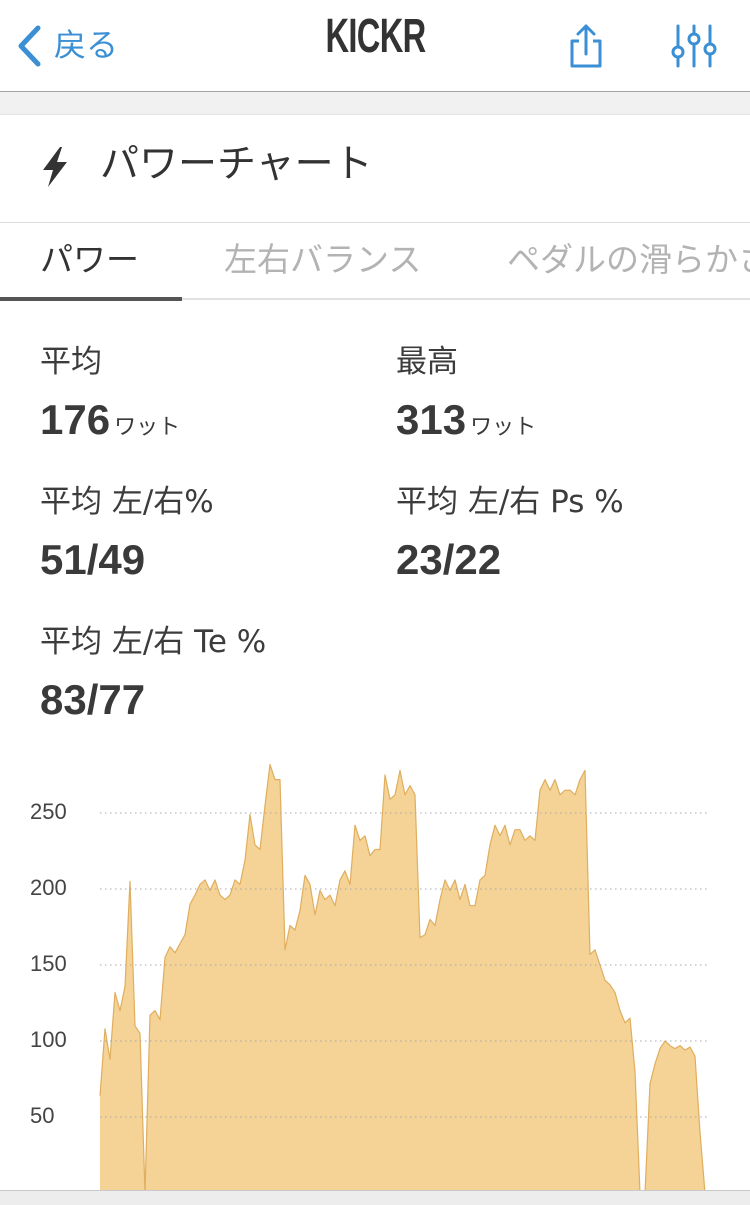 This screenshot has width=750, height=1205. I want to click on stat-value: 23/22, so click(449, 559).